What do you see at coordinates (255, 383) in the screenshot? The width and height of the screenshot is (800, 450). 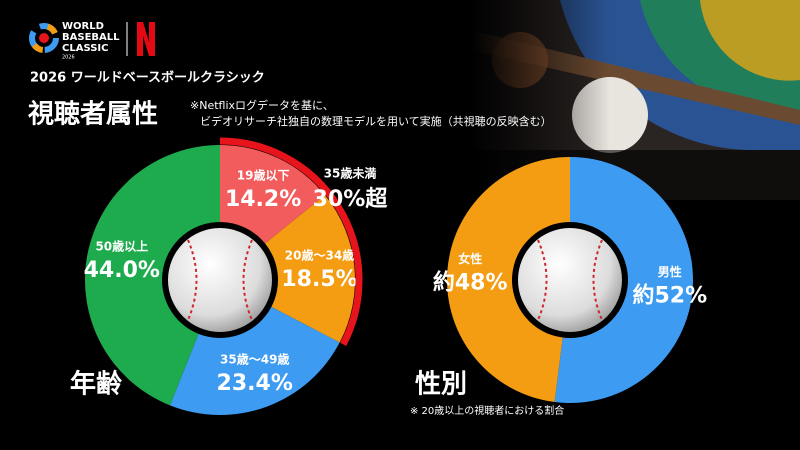 I see `segment-value: 23.4%` at bounding box center [255, 383].